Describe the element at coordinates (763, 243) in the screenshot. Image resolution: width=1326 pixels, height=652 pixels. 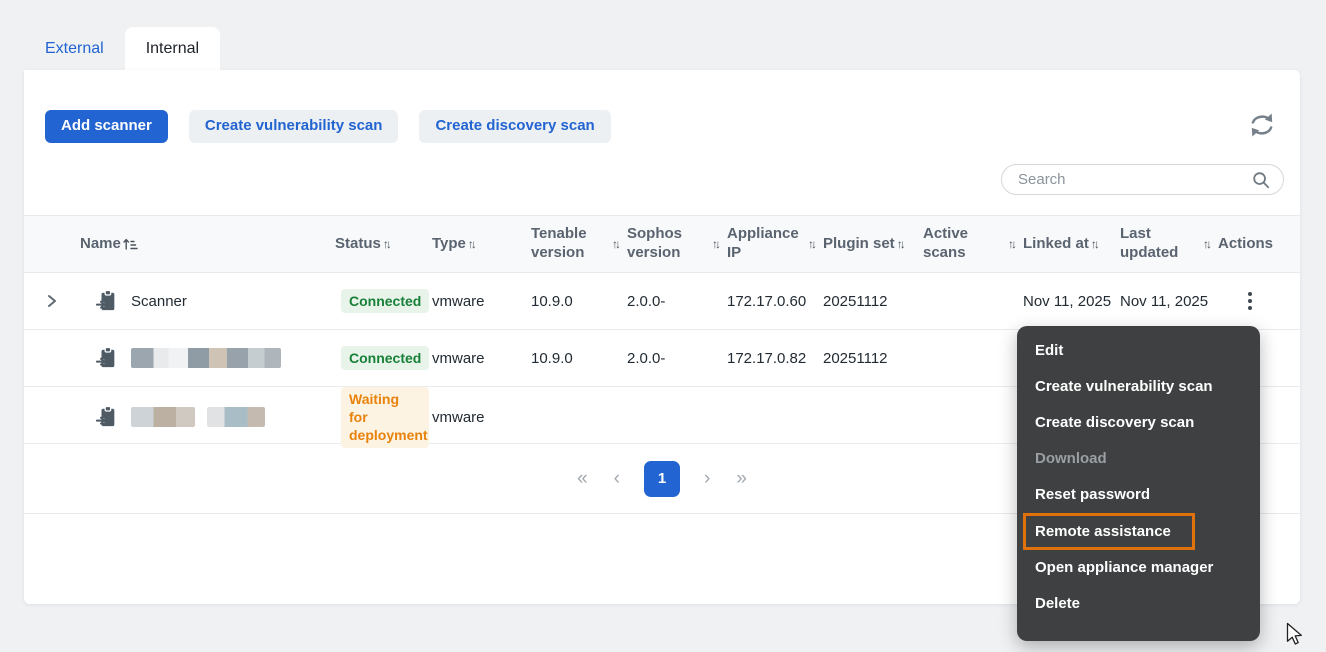
I see `column-label: Appliance IP` at that location.